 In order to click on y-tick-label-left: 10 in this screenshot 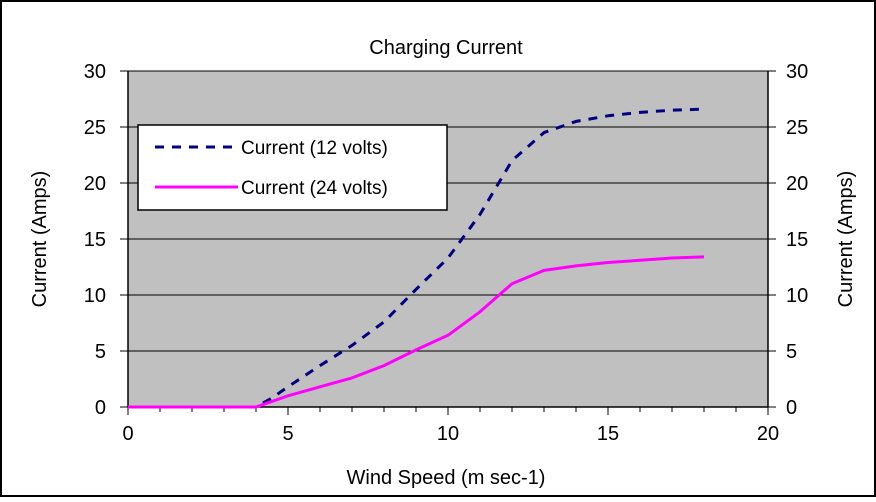, I will do `click(95, 296)`.